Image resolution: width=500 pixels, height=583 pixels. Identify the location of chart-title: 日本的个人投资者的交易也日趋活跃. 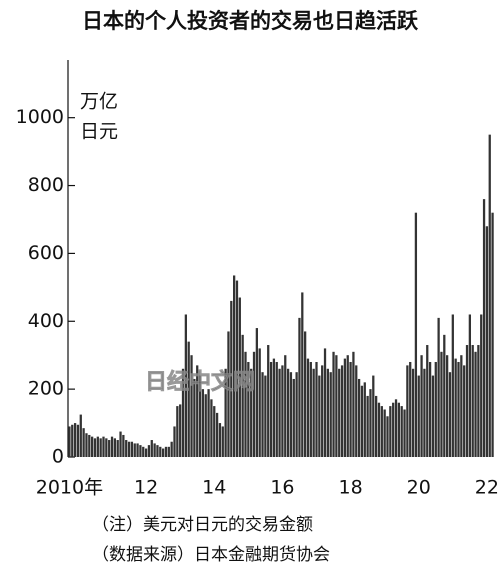
(250, 21).